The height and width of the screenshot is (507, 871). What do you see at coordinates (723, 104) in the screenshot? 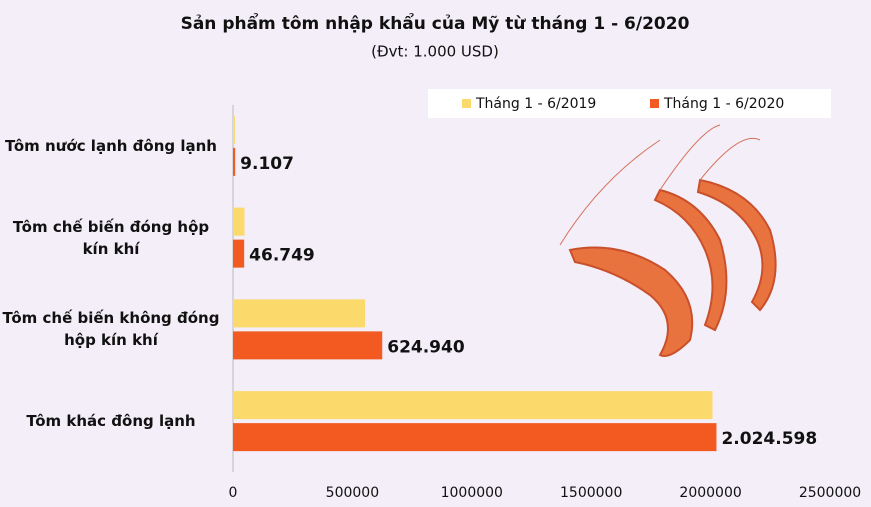
I see `legend-label: Tháng 1 - 6/2020` at bounding box center [723, 104].